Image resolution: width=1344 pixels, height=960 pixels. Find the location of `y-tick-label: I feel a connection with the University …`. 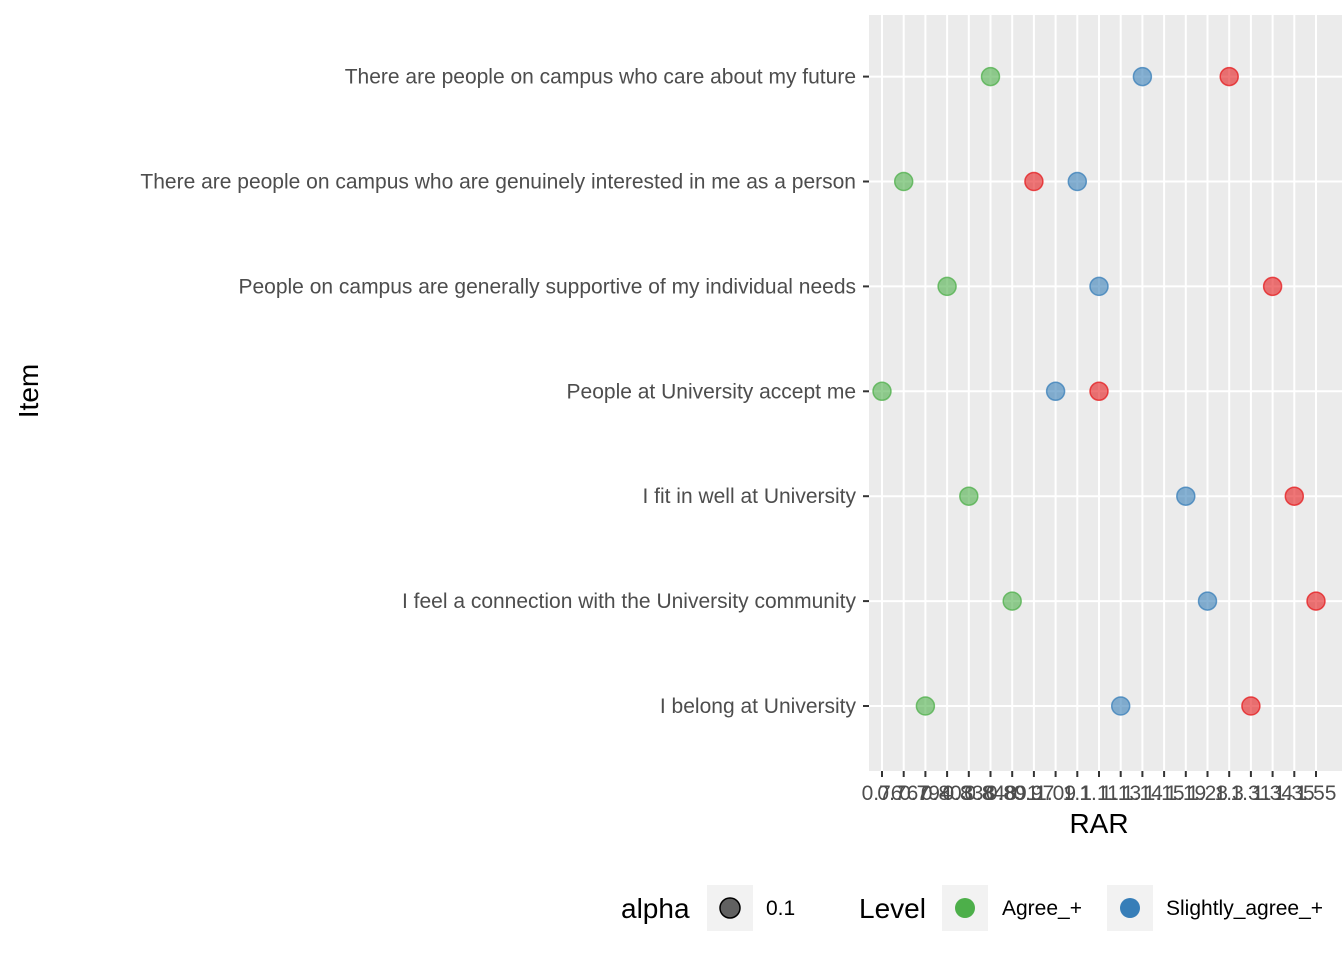

y-tick-label: I feel a connection with the University … is located at coordinates (629, 601).